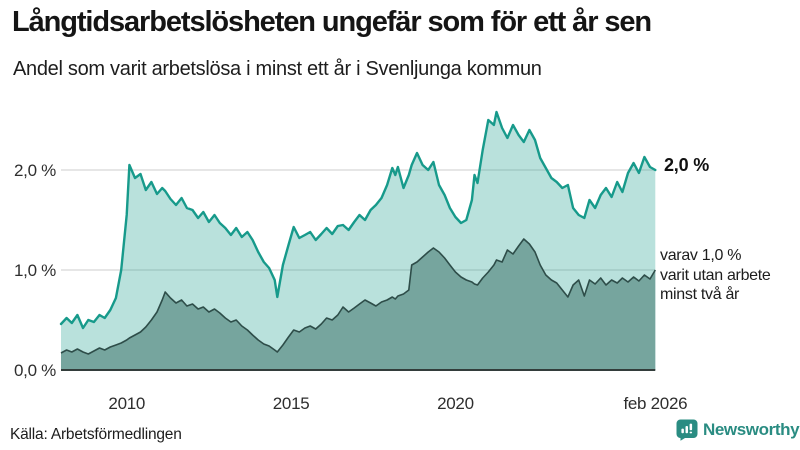  I want to click on x-tick-label: 2010, so click(127, 403).